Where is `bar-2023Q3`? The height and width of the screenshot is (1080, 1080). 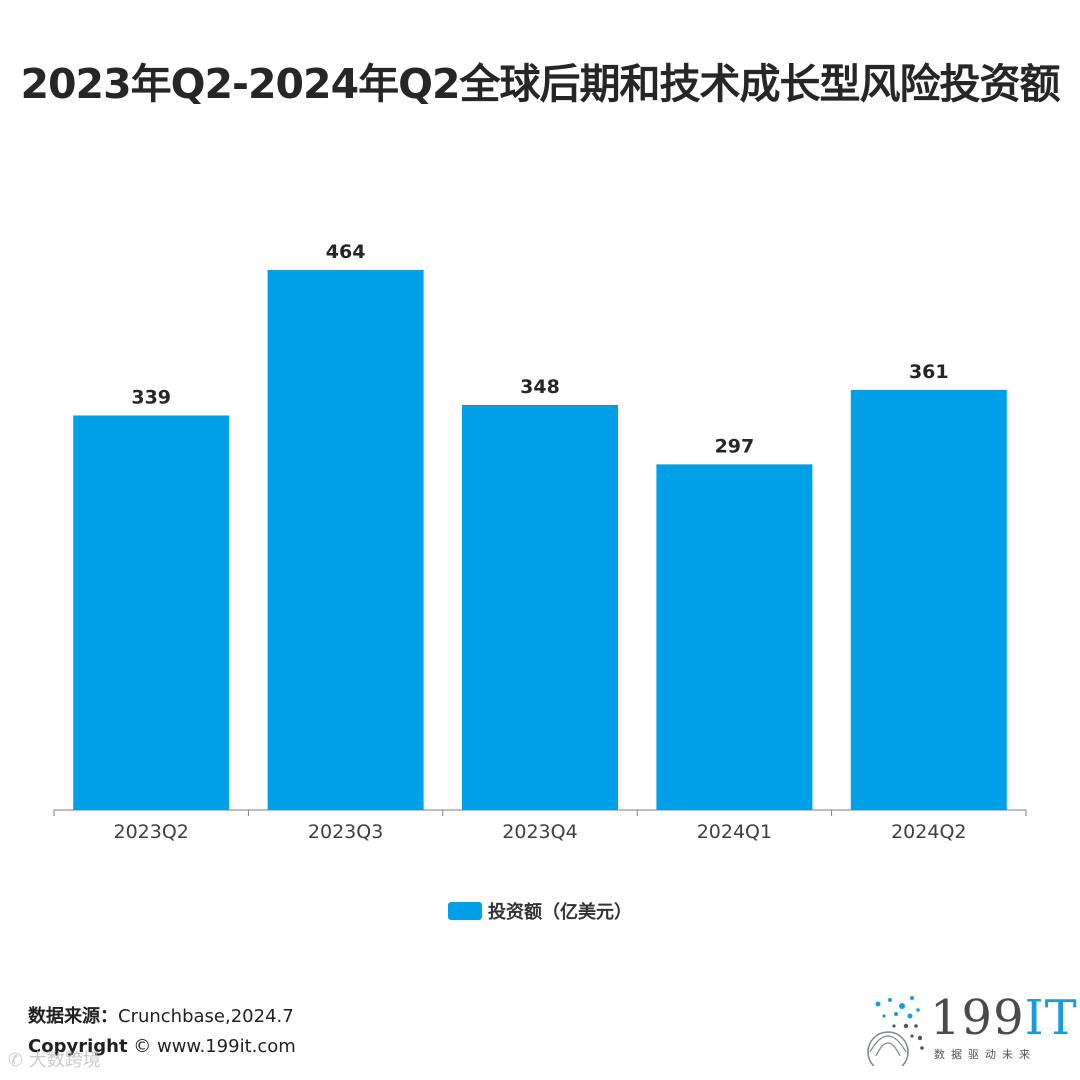 bar-2023Q3 is located at coordinates (345, 540).